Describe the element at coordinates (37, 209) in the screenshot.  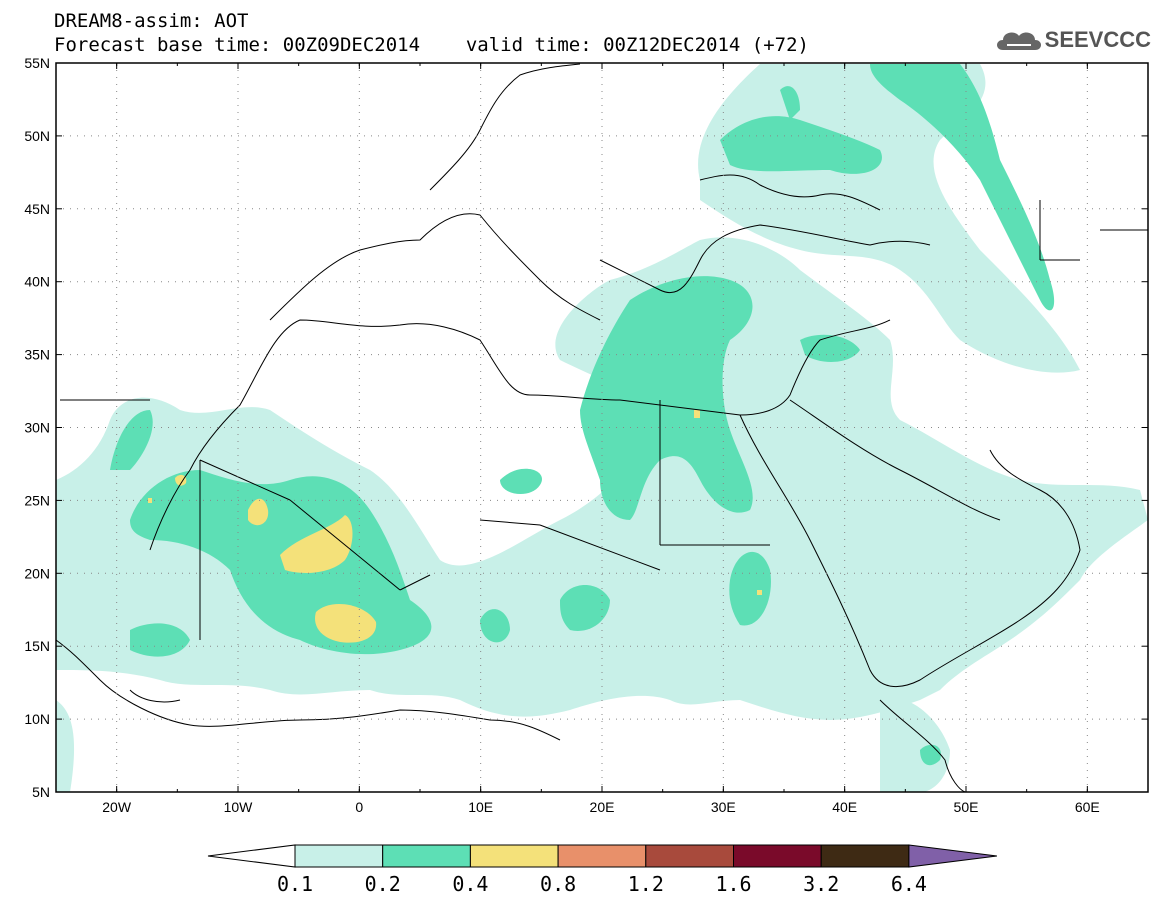
I see `lat-label: 45N` at that location.